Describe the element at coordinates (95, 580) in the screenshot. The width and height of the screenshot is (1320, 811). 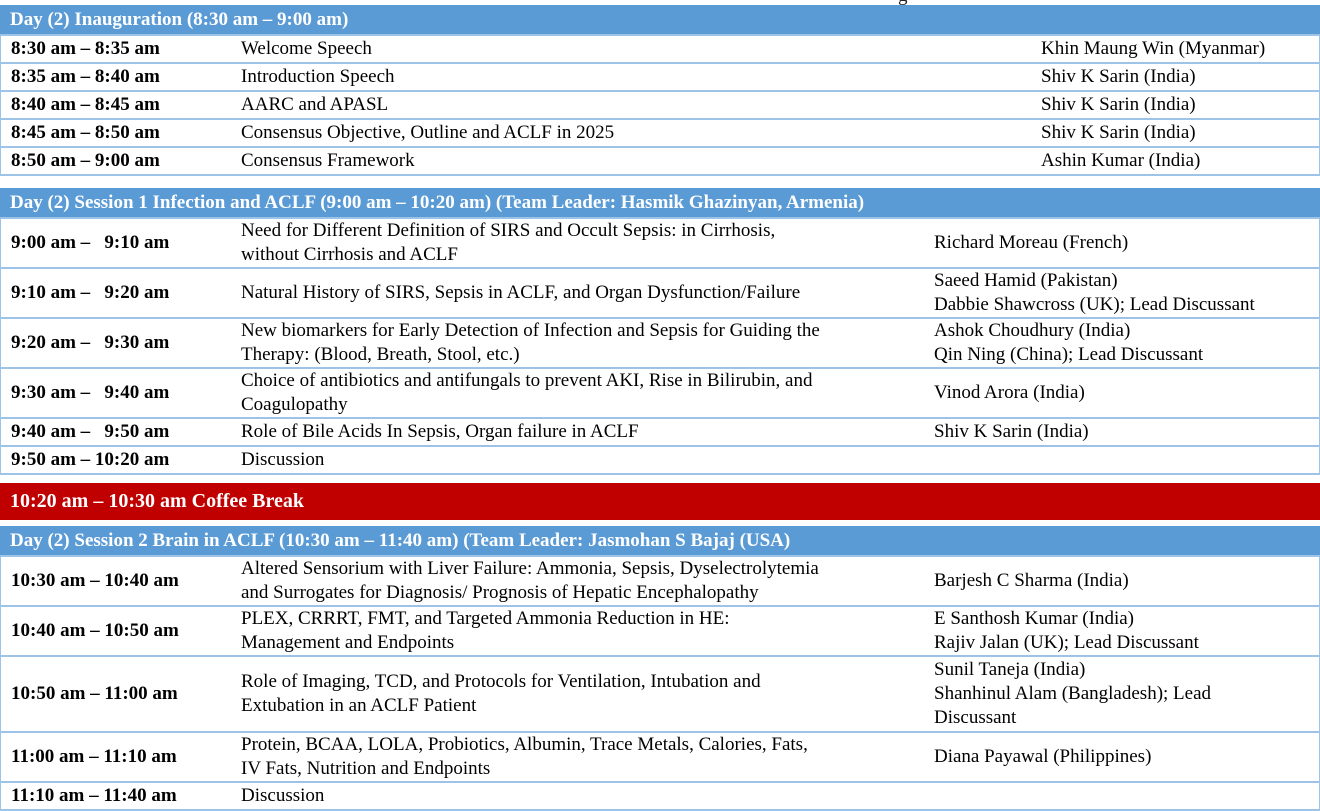
I see `row-time: 10:30 am – 10:40 am` at that location.